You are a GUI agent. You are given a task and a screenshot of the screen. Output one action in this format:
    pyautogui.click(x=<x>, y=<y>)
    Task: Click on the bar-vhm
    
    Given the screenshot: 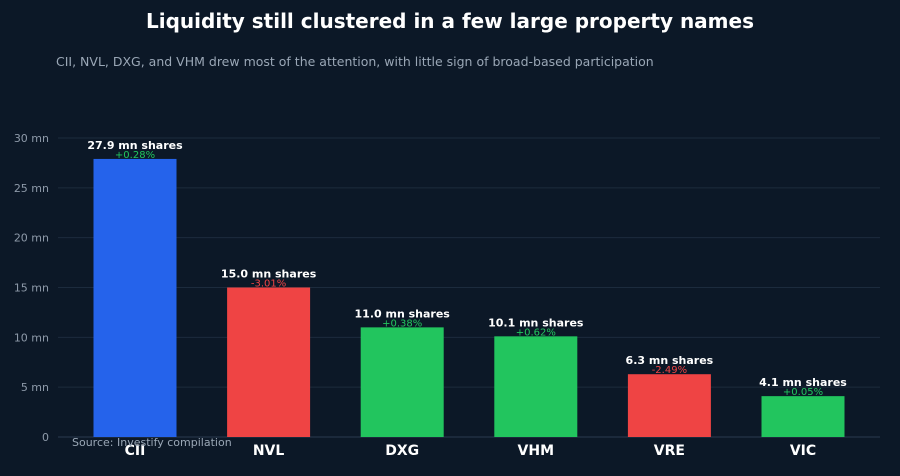 What is the action you would take?
    pyautogui.click(x=536, y=386)
    